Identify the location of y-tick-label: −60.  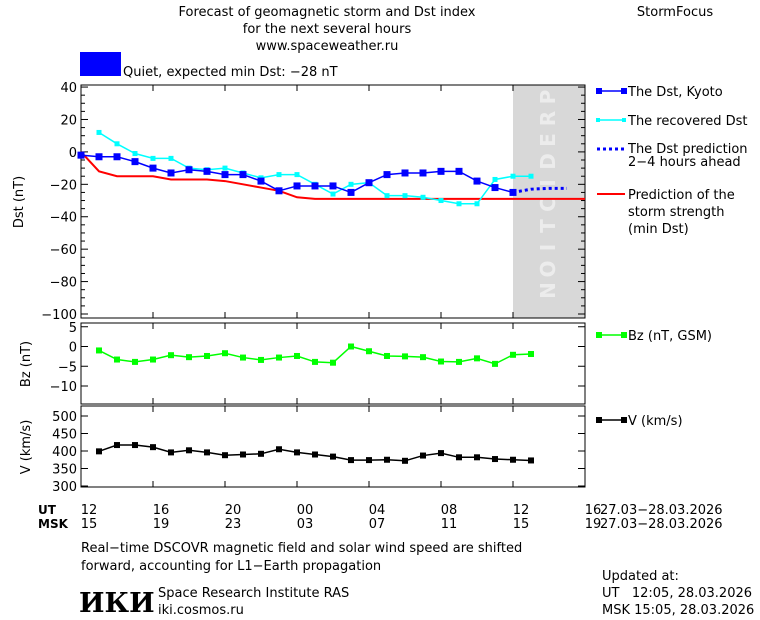
(63, 250).